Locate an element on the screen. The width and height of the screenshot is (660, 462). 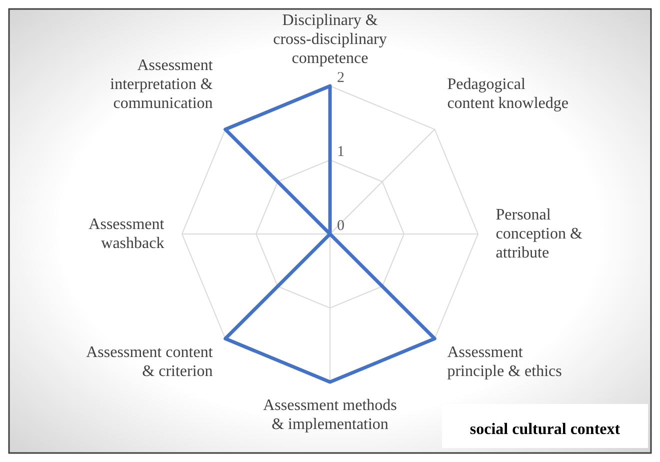
spoke-label: Assessment content & criterion is located at coordinates (150, 362).